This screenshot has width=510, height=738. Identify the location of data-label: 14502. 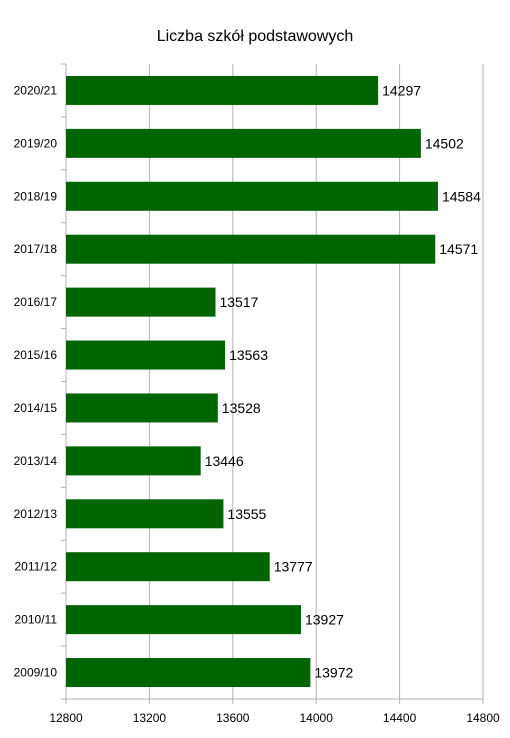
(444, 143).